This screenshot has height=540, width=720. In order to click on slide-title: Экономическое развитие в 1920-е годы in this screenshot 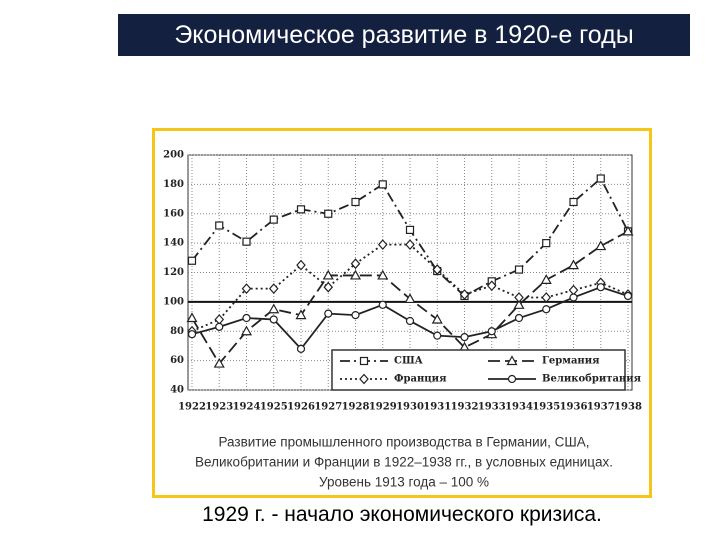, I will do `click(404, 35)`.